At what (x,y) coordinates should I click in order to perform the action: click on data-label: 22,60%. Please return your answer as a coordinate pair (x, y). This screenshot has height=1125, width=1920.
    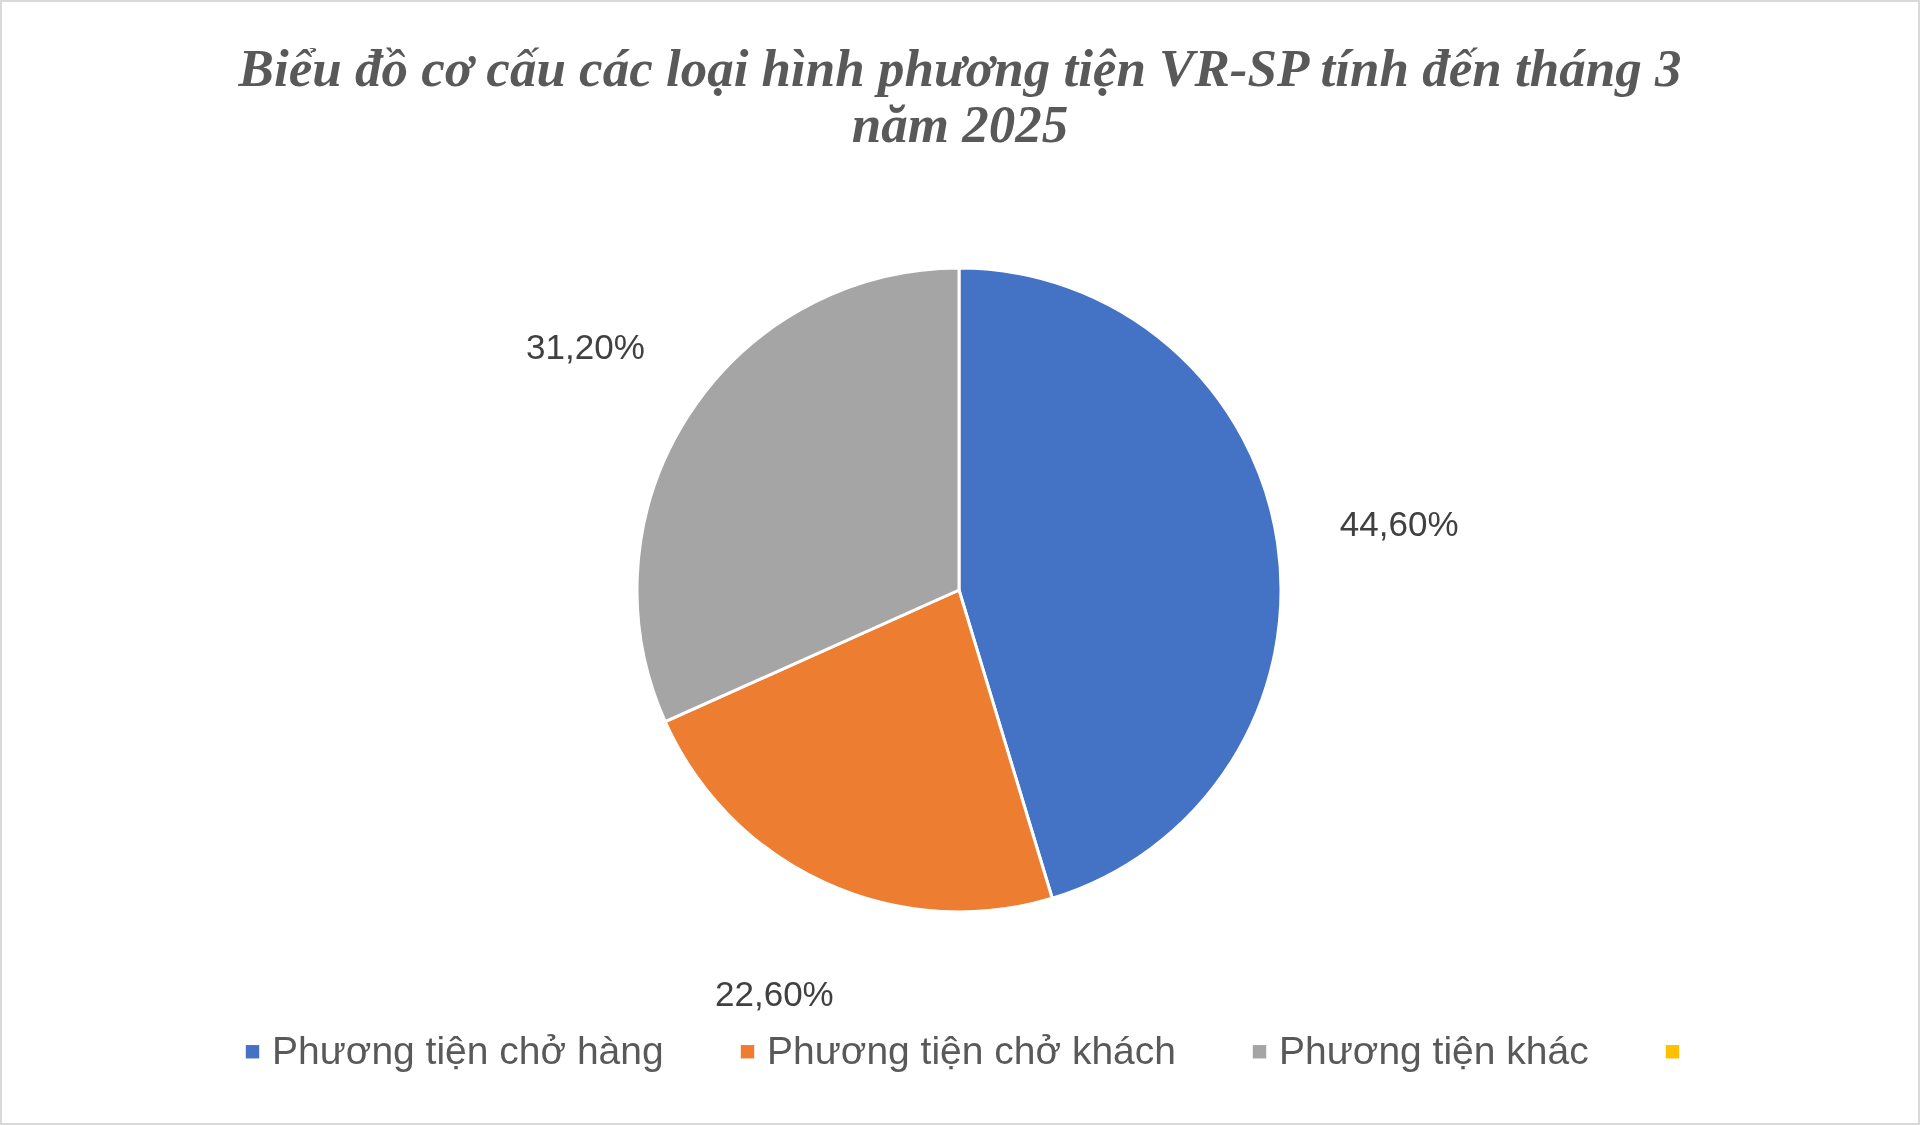
    Looking at the image, I should click on (774, 993).